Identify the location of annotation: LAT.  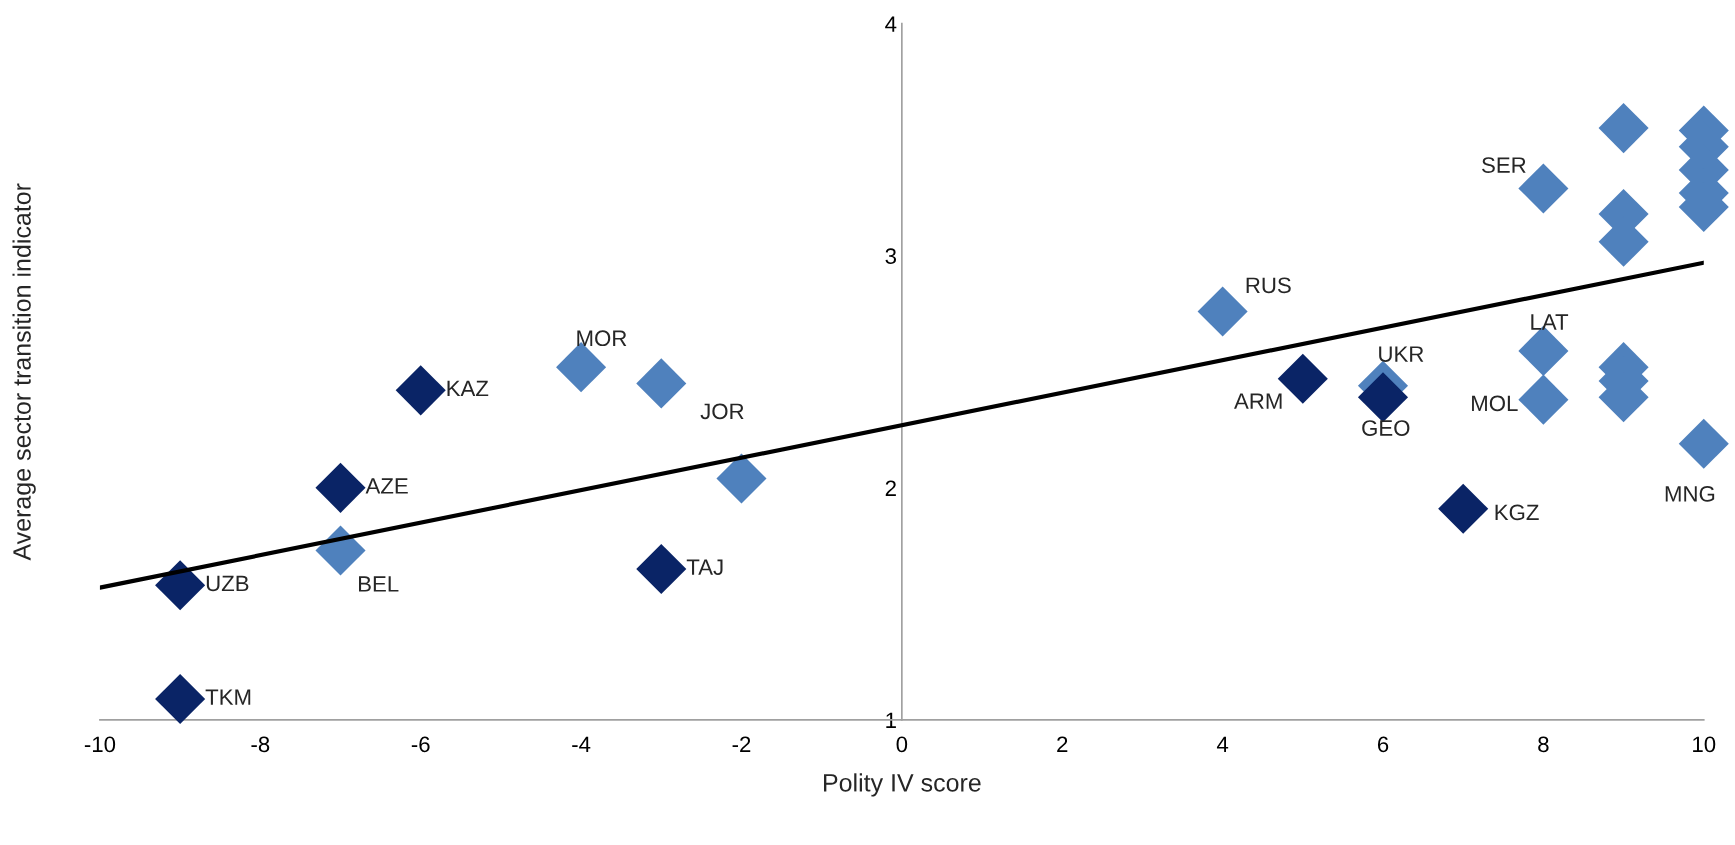
(1550, 322).